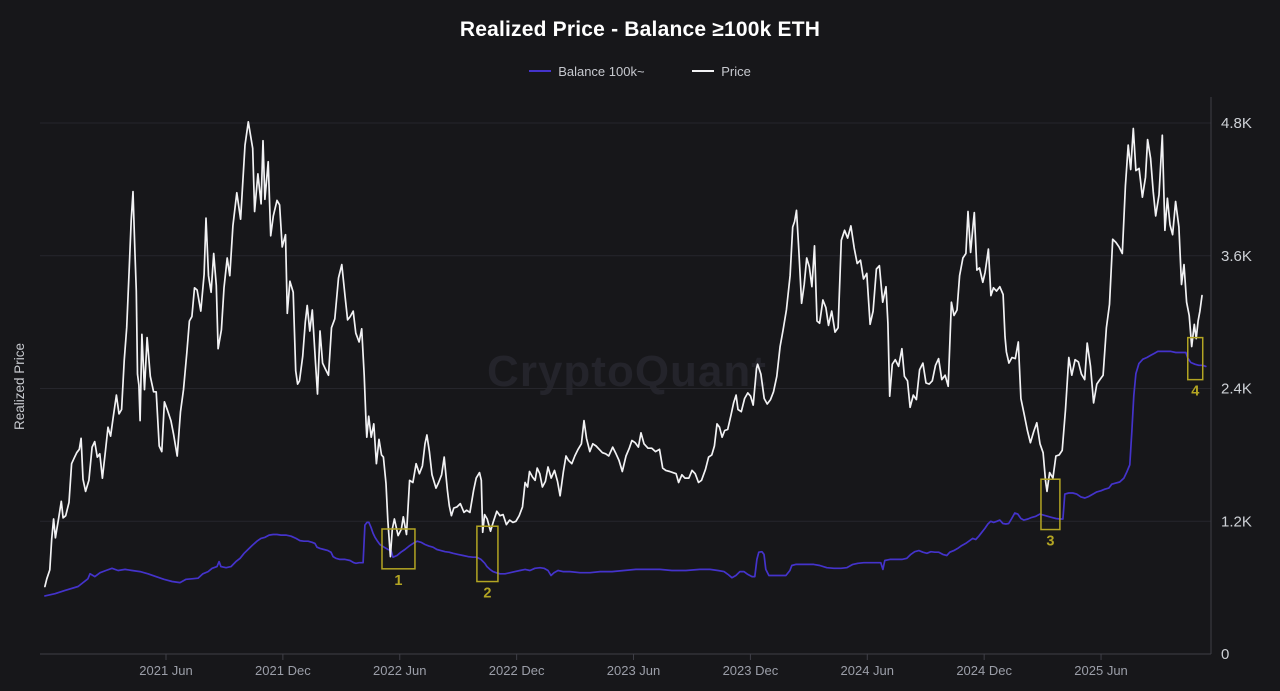 The height and width of the screenshot is (691, 1280). I want to click on y-tick-label: 0, so click(1225, 654).